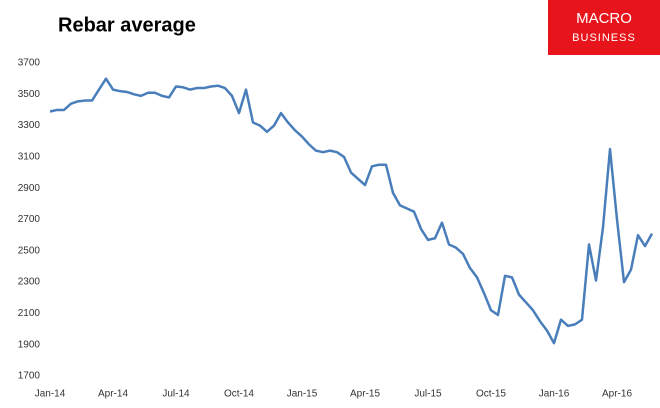  Describe the element at coordinates (29, 313) in the screenshot. I see `y-tick-label: 2100` at that location.